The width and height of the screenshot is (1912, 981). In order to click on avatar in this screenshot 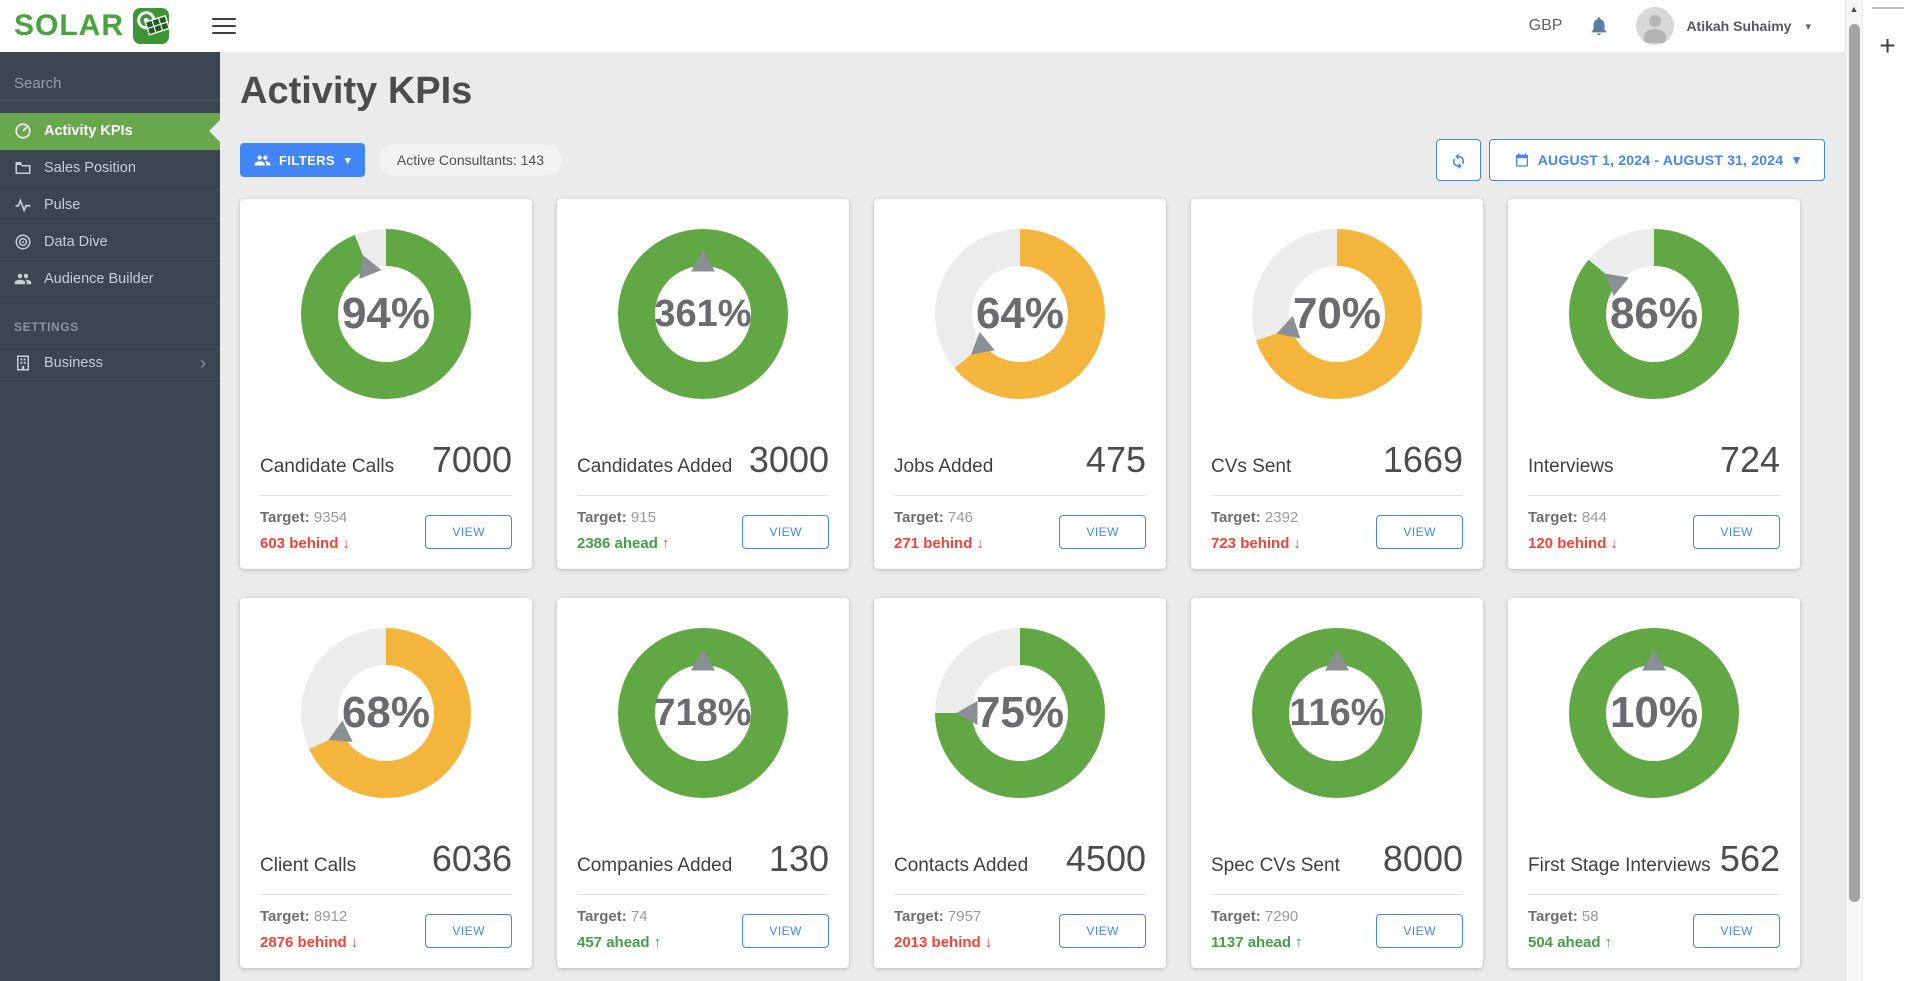, I will do `click(1655, 26)`.